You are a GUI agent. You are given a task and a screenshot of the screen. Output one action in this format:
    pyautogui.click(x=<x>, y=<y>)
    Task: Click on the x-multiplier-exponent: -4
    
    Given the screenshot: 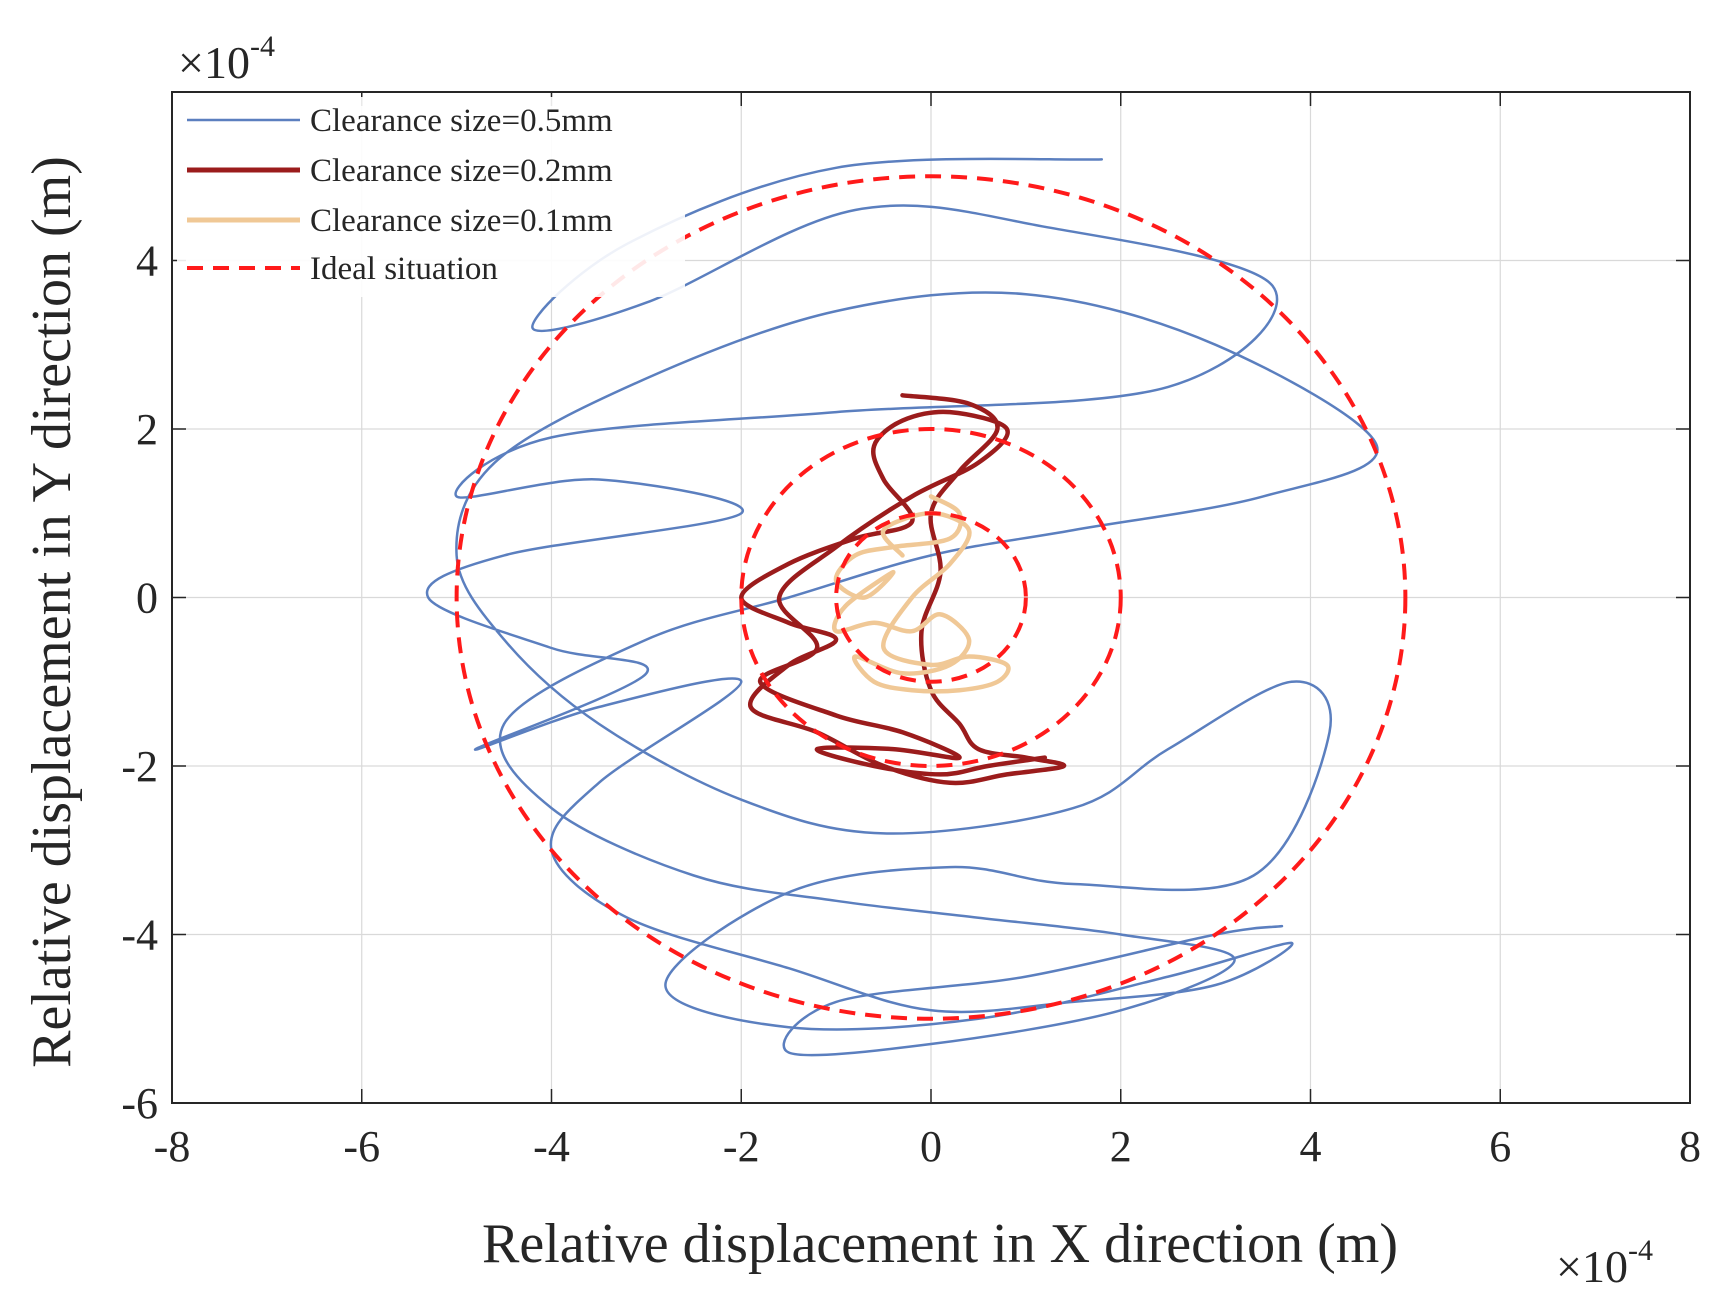 What is the action you would take?
    pyautogui.click(x=1640, y=1250)
    